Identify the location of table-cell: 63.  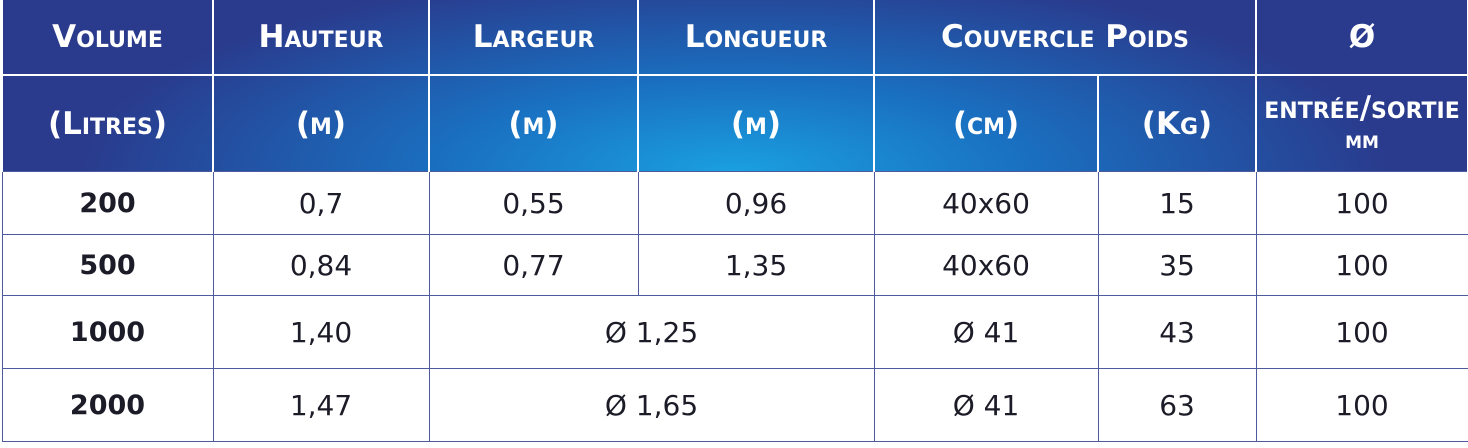
(1177, 405).